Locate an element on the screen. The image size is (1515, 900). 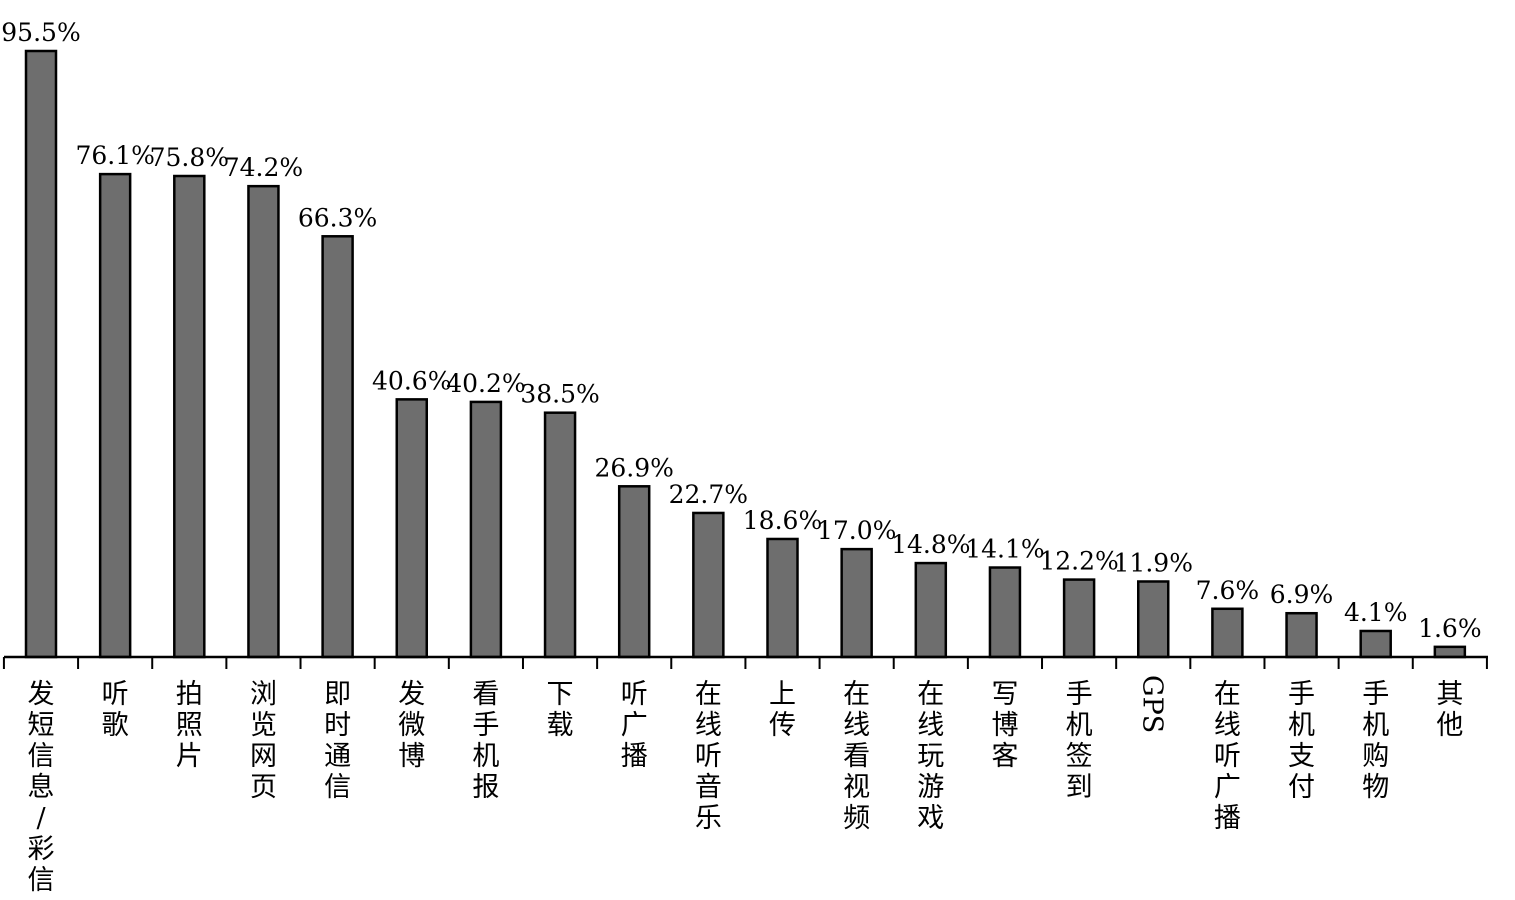
value-label: 40.2% is located at coordinates (485, 383).